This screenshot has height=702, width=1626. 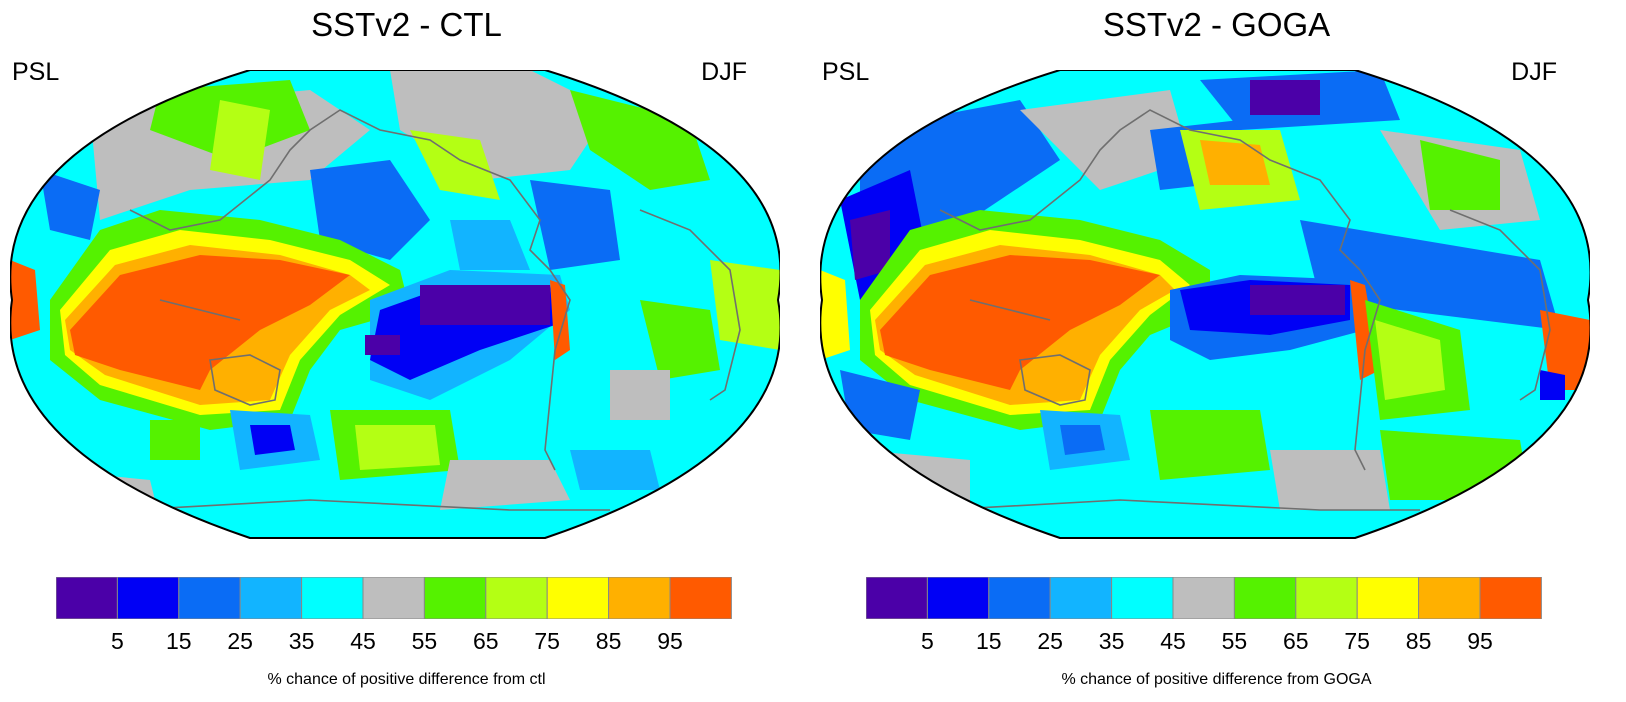 What do you see at coordinates (1235, 162) in the screenshot?
I see `orange-region` at bounding box center [1235, 162].